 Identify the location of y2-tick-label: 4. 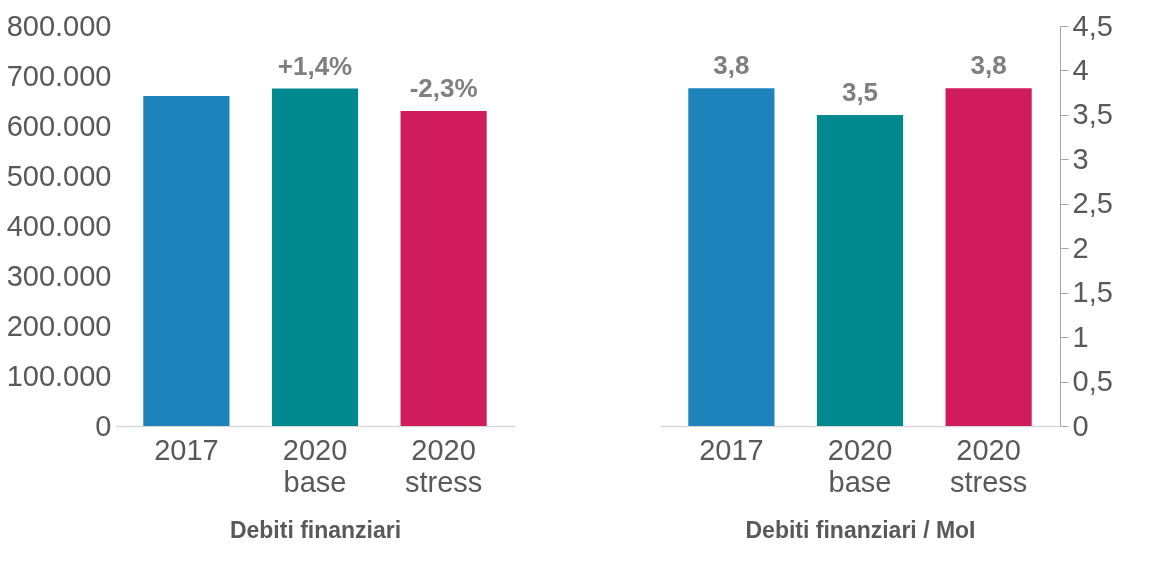
(1080, 69).